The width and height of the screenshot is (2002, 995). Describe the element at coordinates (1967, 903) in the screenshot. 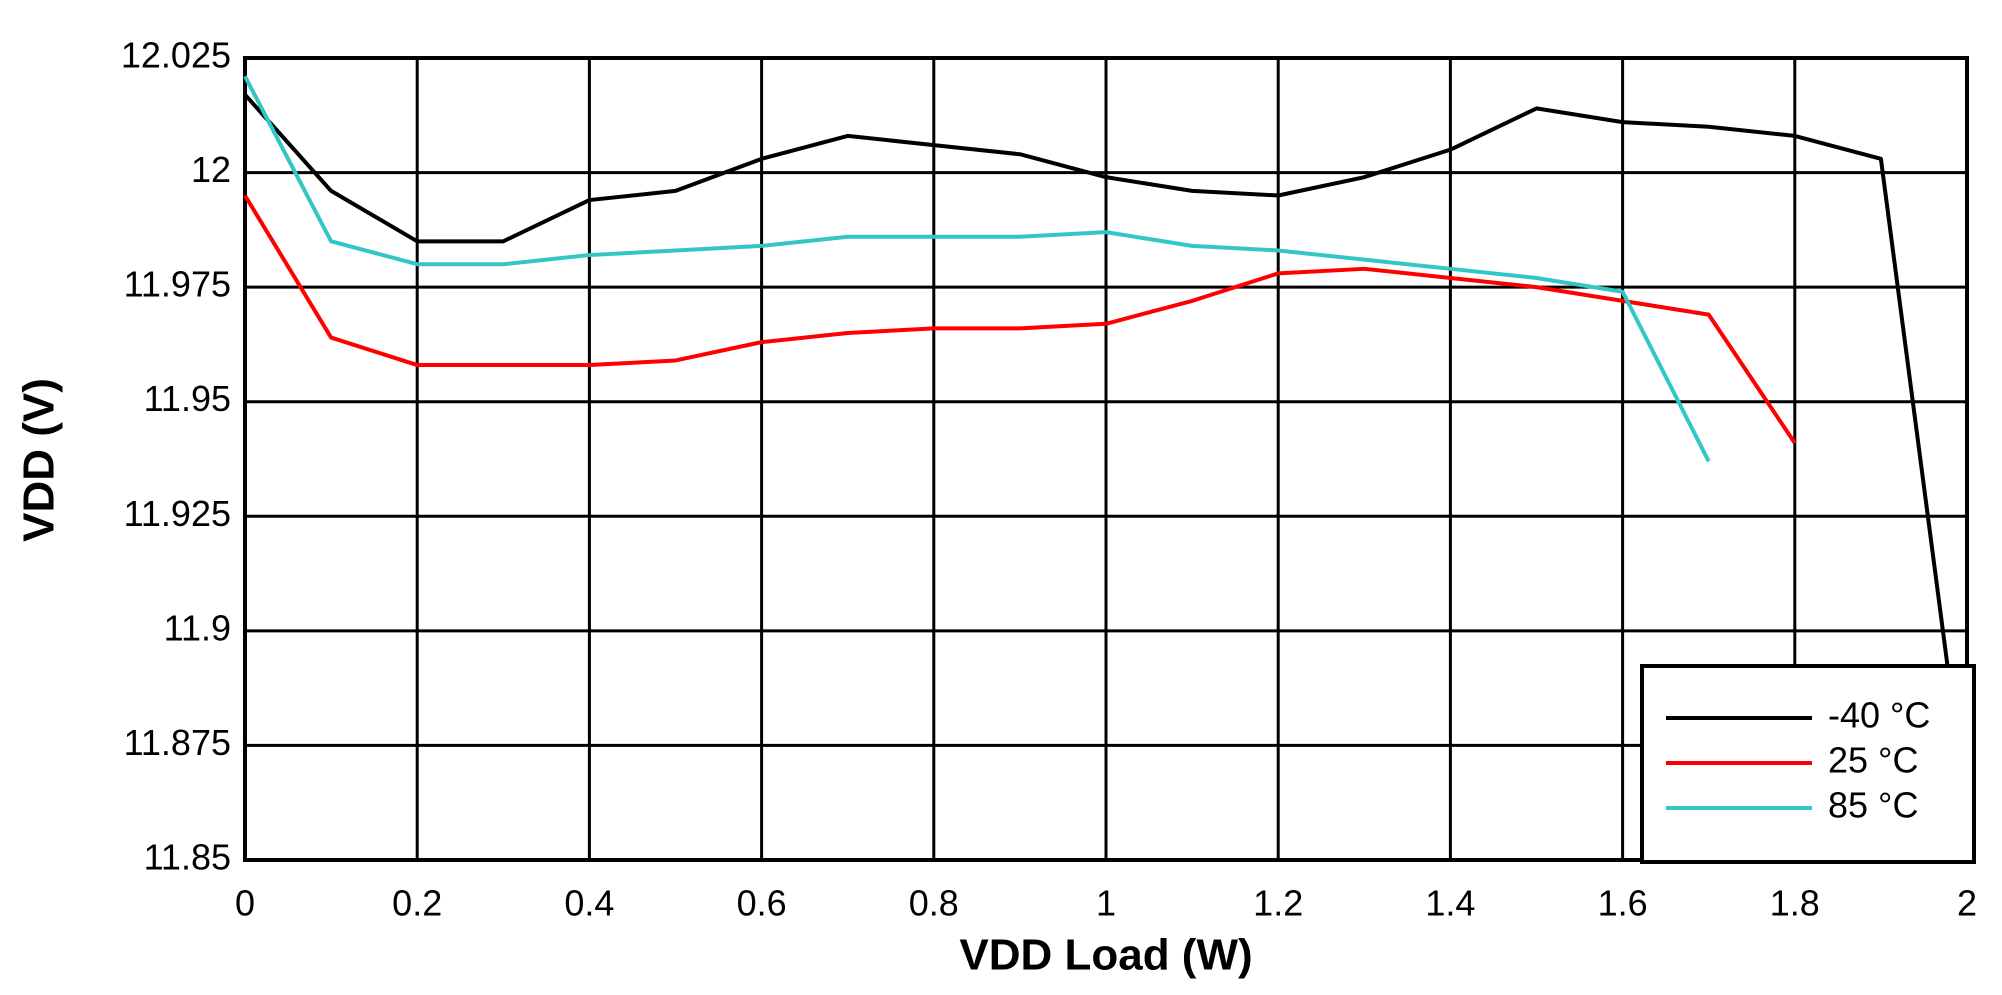

I see `x-tick-label: 2` at that location.